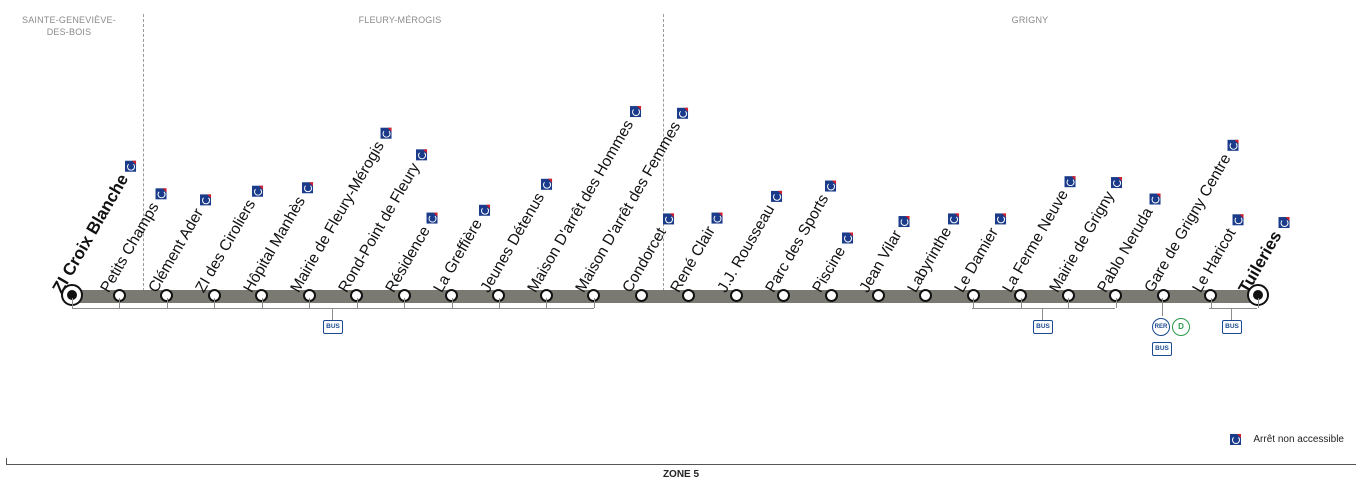 Image resolution: width=1362 pixels, height=482 pixels. I want to click on connection-bracket-fleury, so click(333, 308).